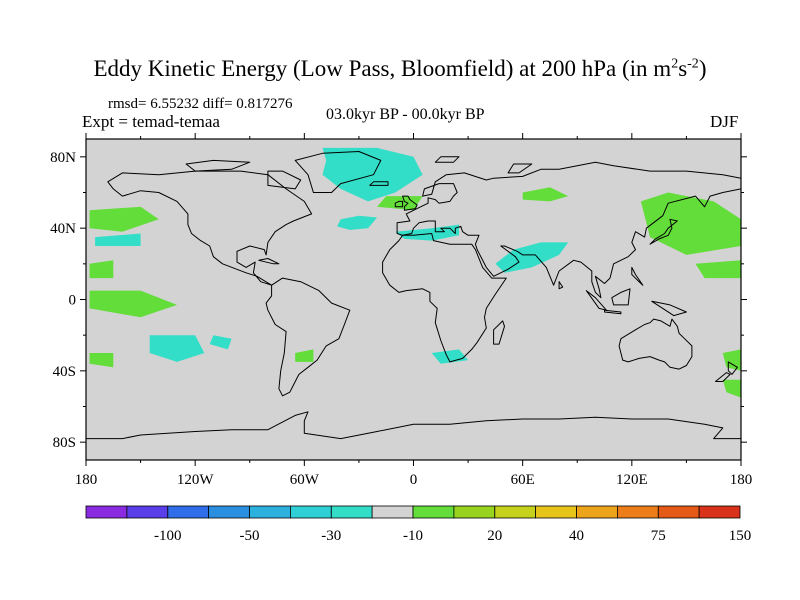  Describe the element at coordinates (413, 536) in the screenshot. I see `colorbar-label: -10` at that location.